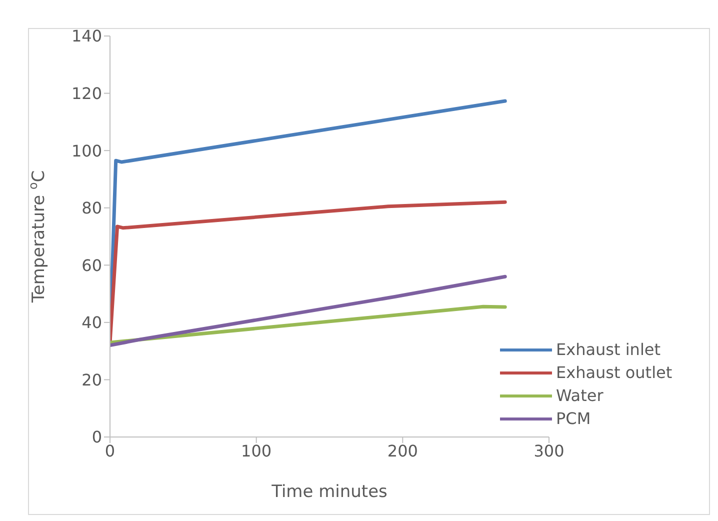  Describe the element at coordinates (608, 349) in the screenshot. I see `legend-label: Exhaust inlet` at that location.